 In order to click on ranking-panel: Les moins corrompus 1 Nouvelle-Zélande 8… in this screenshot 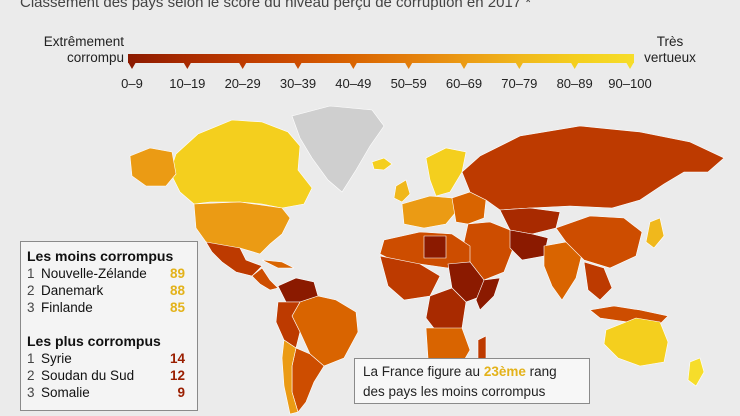, I will do `click(109, 326)`.